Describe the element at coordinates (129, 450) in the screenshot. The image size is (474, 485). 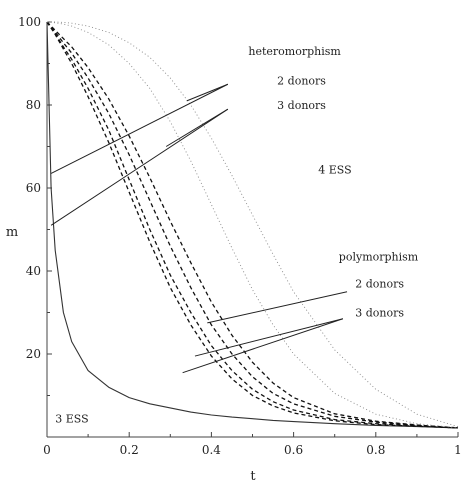
I see `x-tick-label: 0.2` at that location.